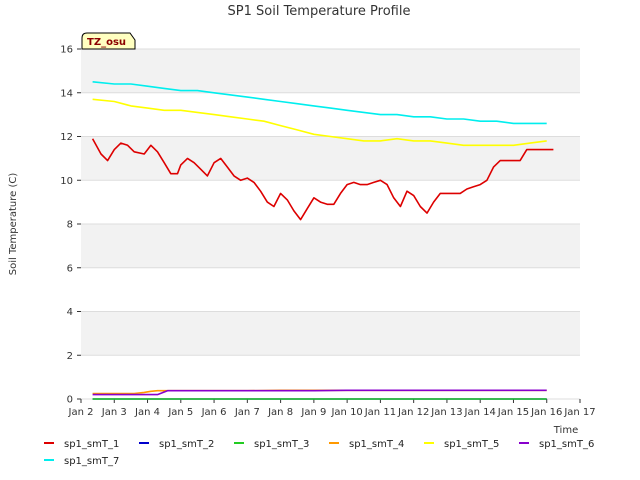 The image size is (640, 480). I want to click on site-badge-label: TZ_osu, so click(106, 42).